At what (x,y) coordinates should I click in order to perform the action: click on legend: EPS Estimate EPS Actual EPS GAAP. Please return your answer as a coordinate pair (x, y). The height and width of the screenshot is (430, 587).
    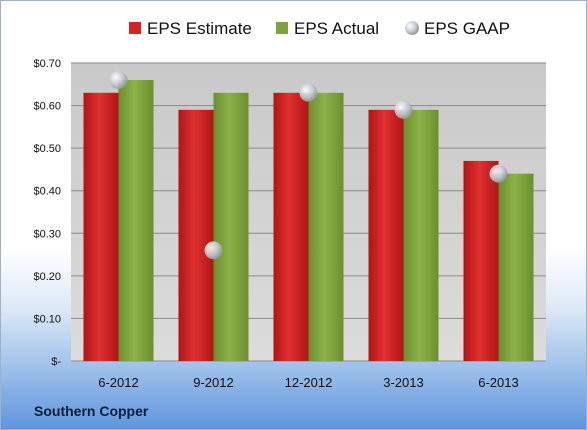
    Looking at the image, I should click on (319, 28).